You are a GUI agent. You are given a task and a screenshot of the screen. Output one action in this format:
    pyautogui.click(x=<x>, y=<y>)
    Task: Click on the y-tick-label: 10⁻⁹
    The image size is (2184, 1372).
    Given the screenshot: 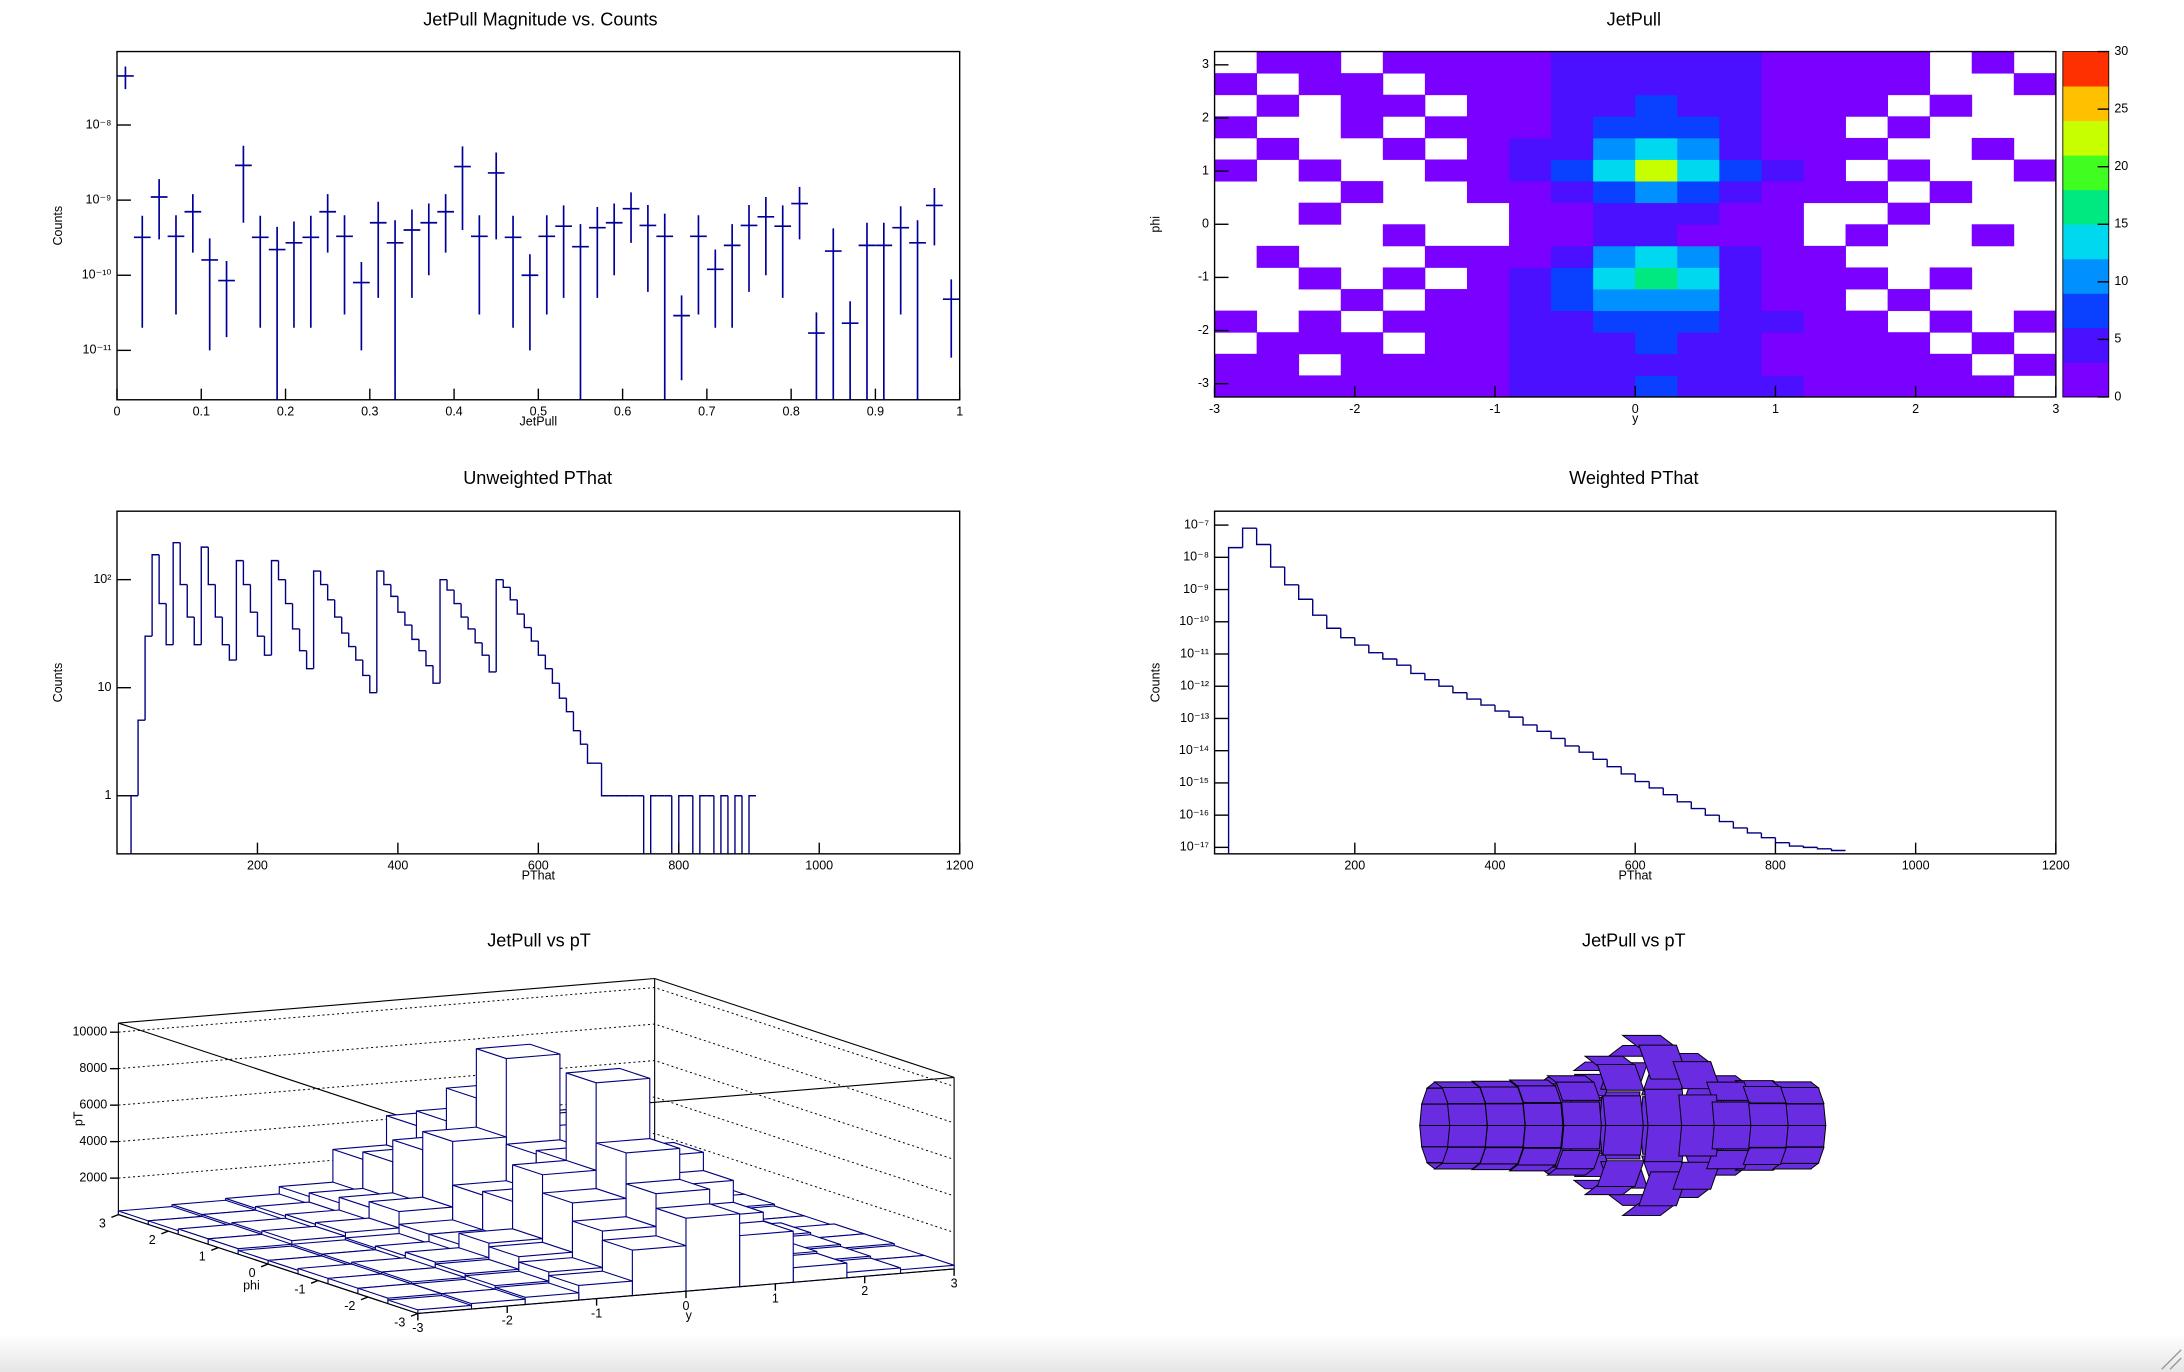 What is the action you would take?
    pyautogui.click(x=1196, y=589)
    